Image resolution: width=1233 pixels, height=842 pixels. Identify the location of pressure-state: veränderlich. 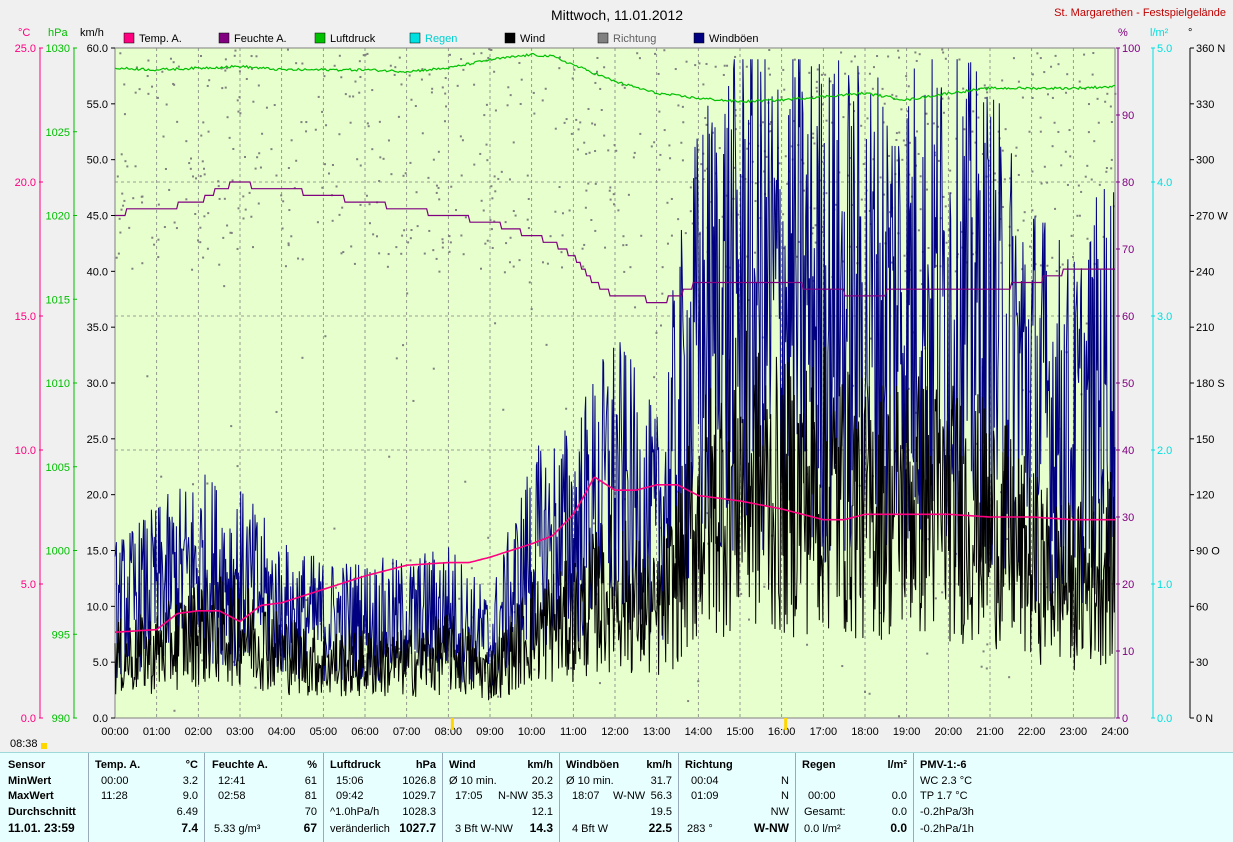
(360, 829).